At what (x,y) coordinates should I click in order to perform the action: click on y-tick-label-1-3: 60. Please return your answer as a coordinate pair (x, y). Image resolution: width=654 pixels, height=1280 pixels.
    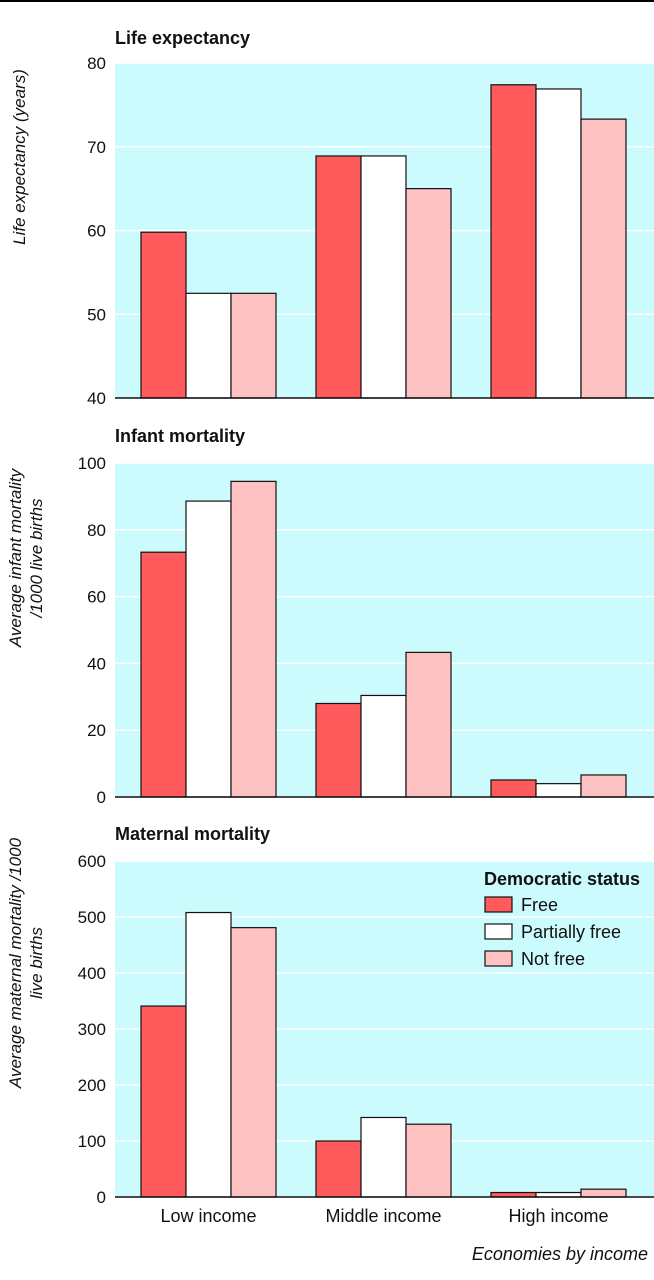
    Looking at the image, I should click on (96, 597).